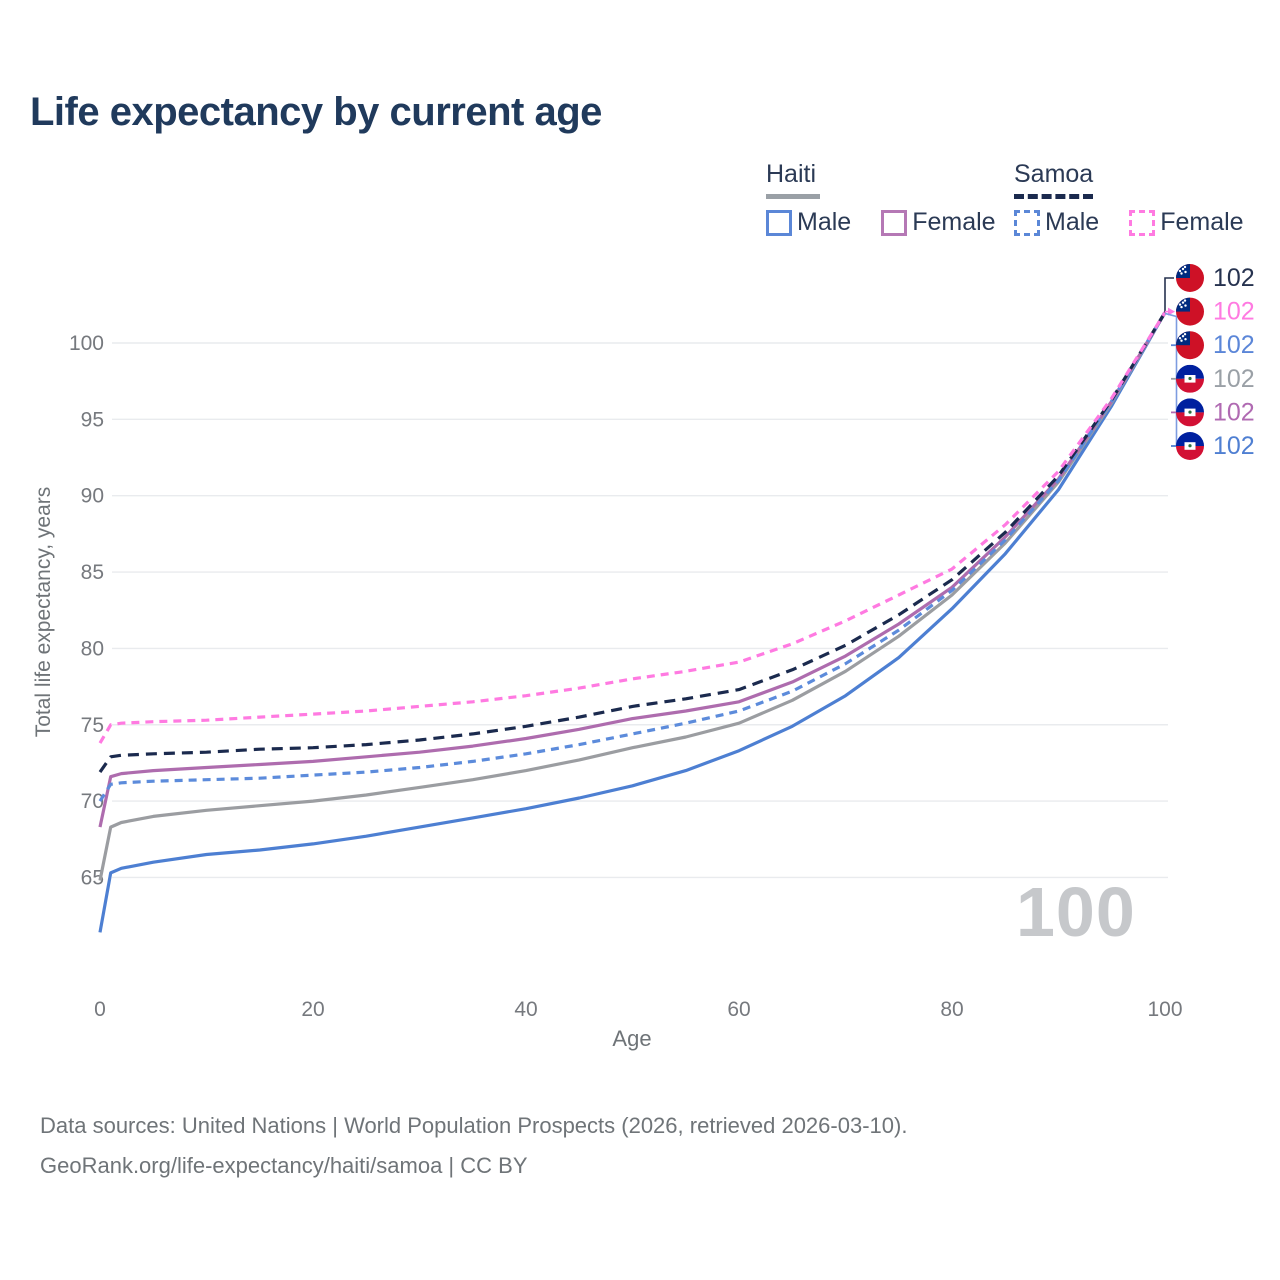 The height and width of the screenshot is (1280, 1280). Describe the element at coordinates (632, 1038) in the screenshot. I see `x-axis-title: Age` at that location.